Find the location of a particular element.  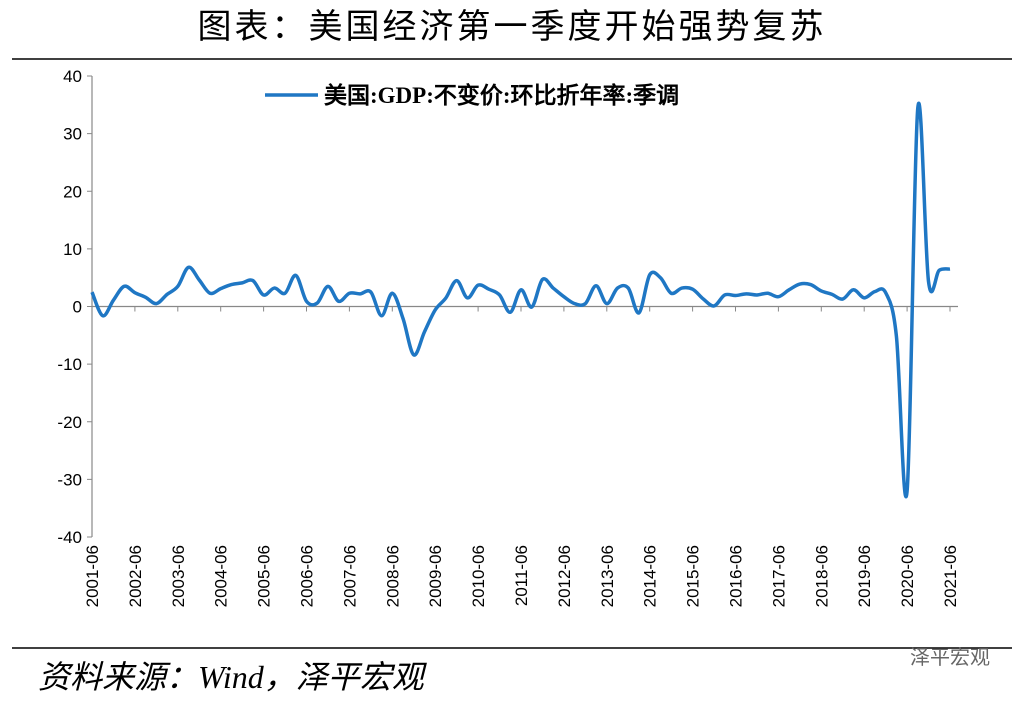

y-tick-label: 20 is located at coordinates (72, 191).